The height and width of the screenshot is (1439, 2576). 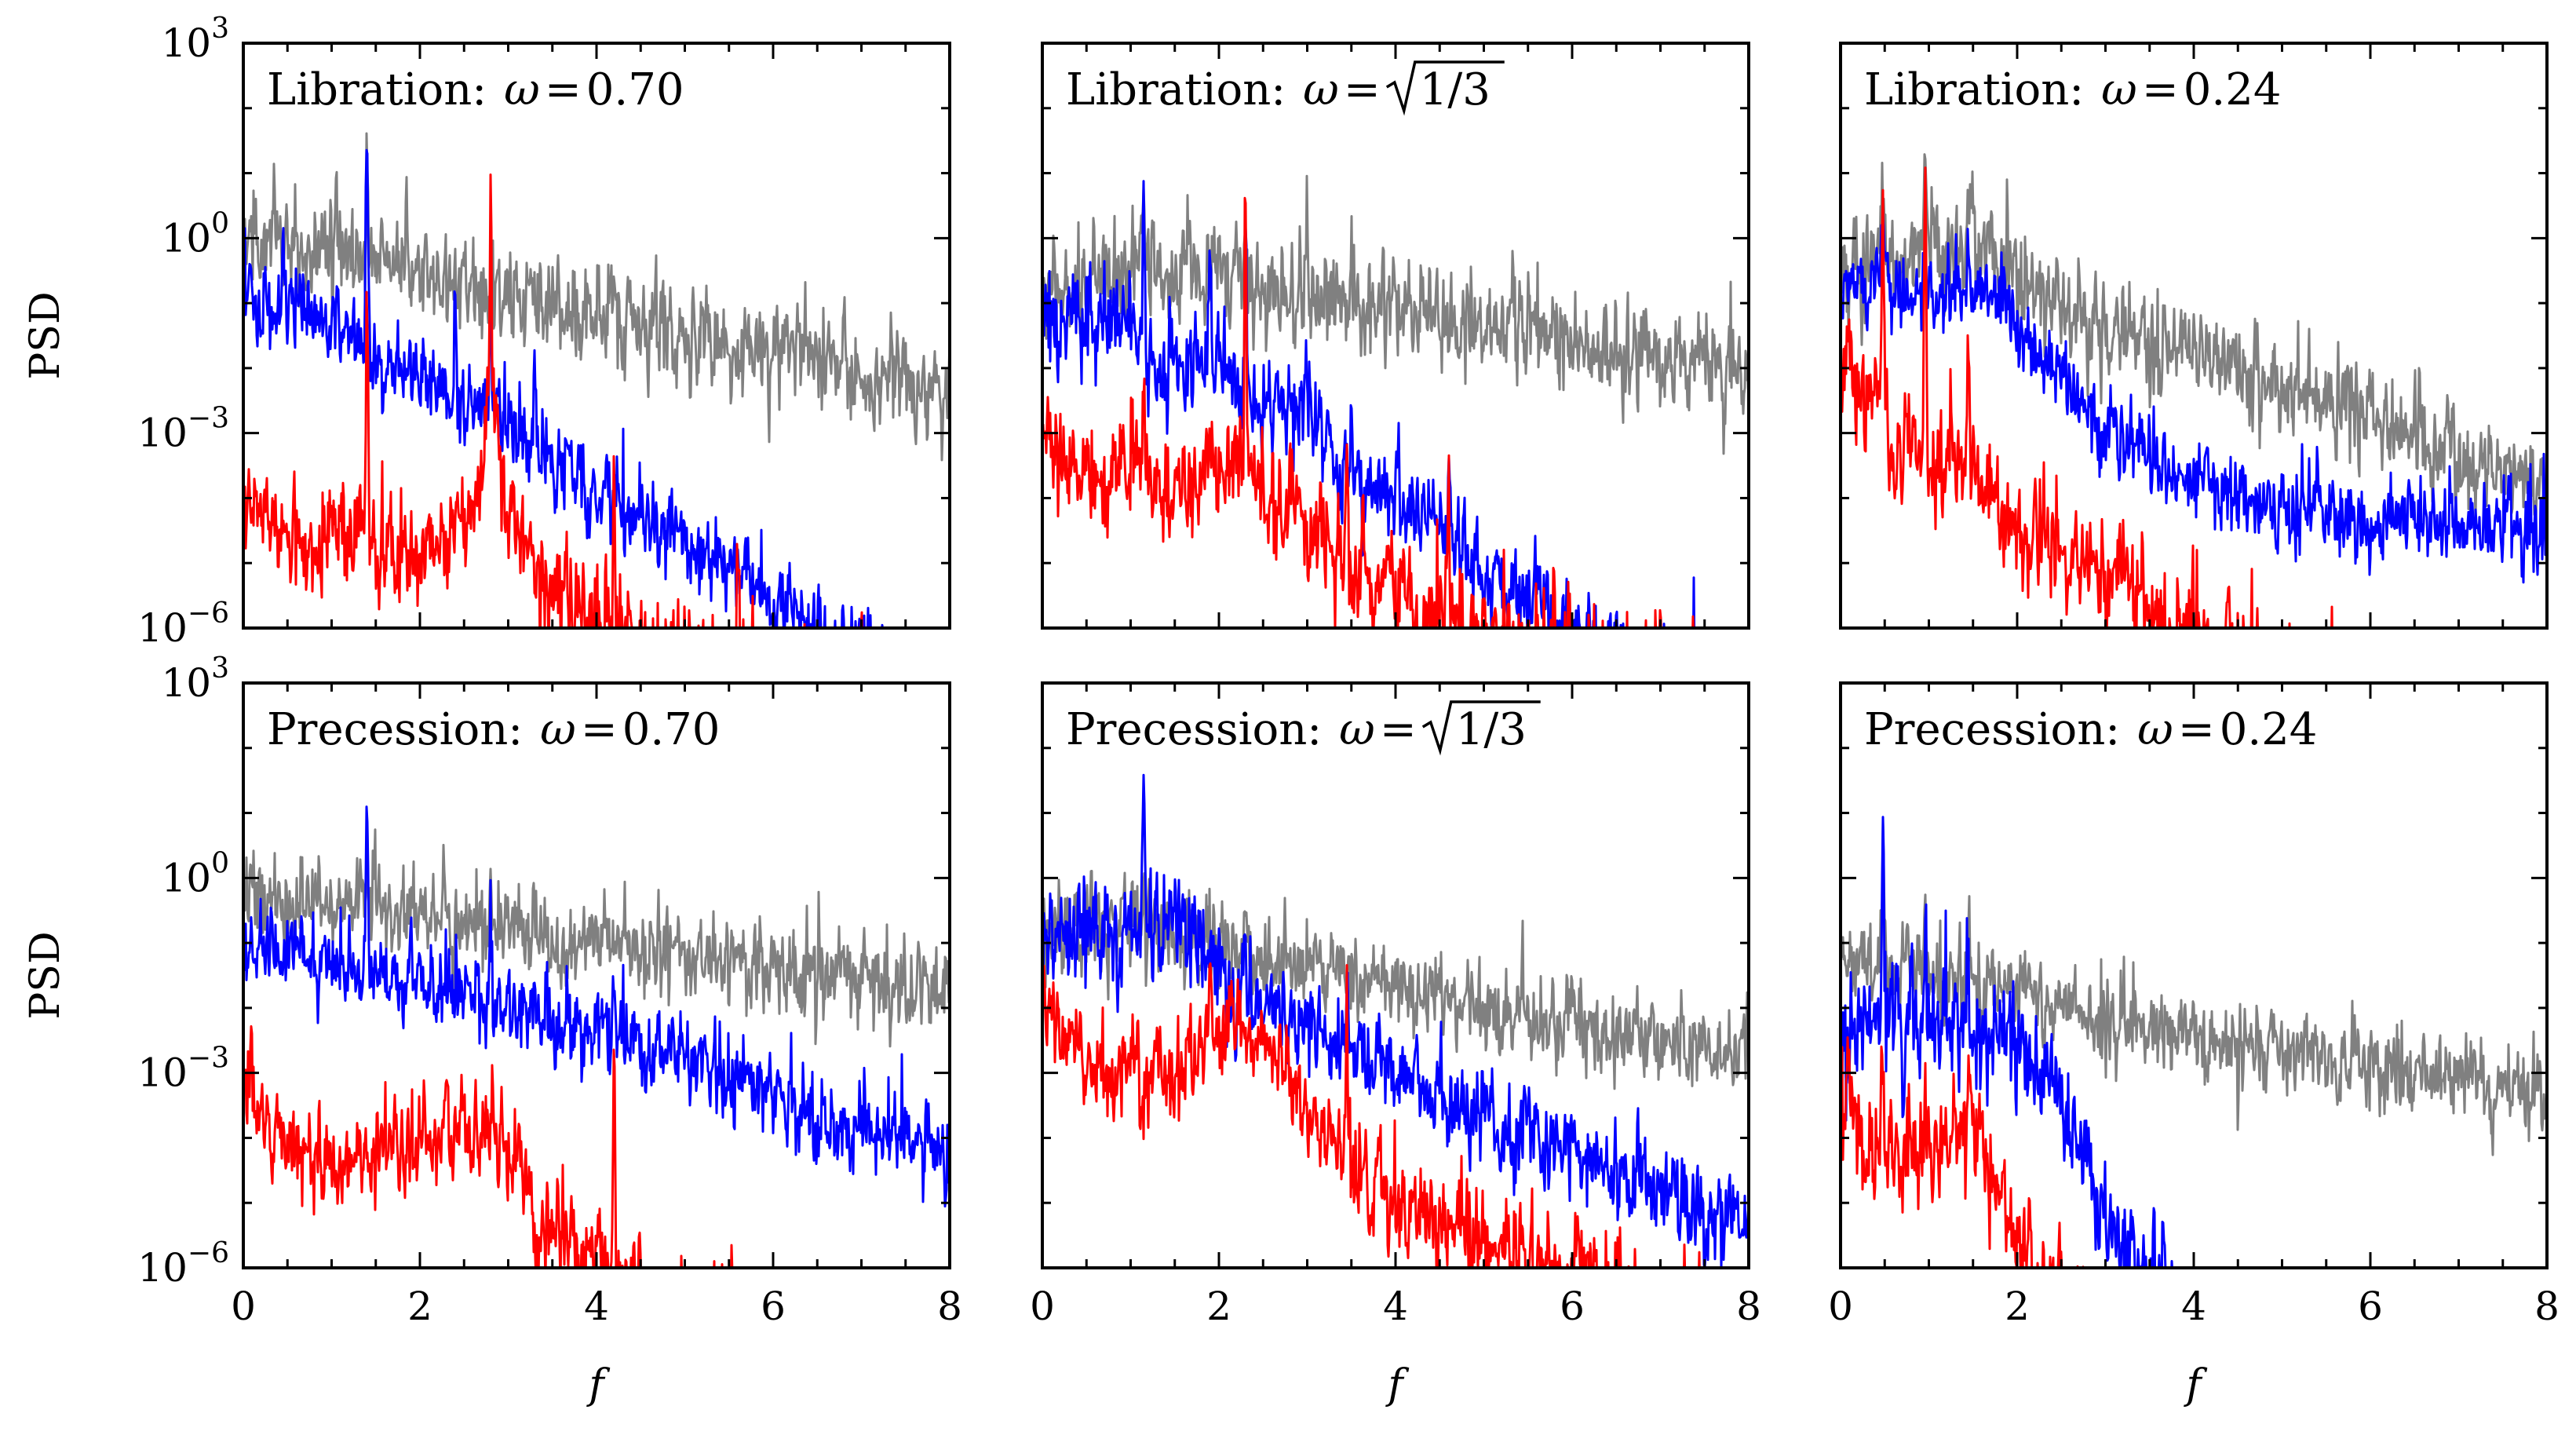 What do you see at coordinates (493, 729) in the screenshot?
I see `panel-title: Precession: ω = 0.70` at bounding box center [493, 729].